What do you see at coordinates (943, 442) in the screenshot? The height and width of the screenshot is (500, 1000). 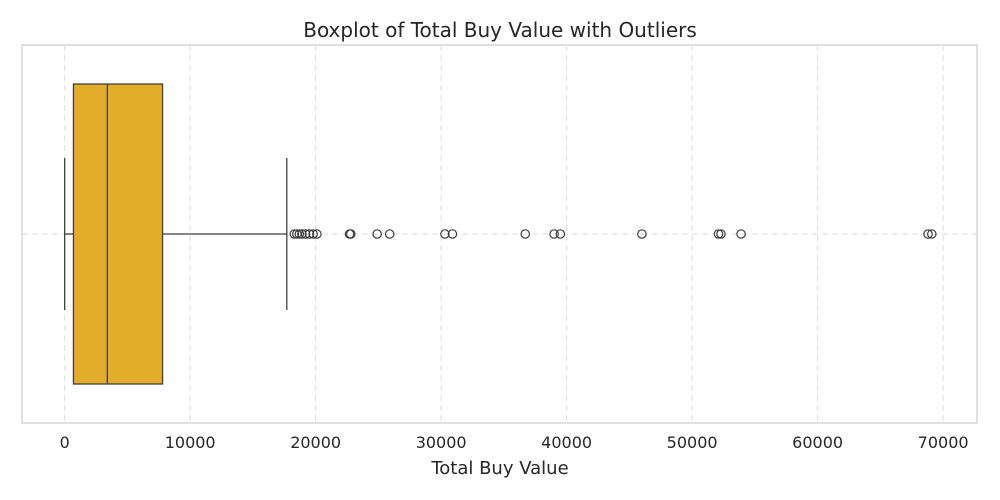 I see `x-tick-label-7: 70000` at bounding box center [943, 442].